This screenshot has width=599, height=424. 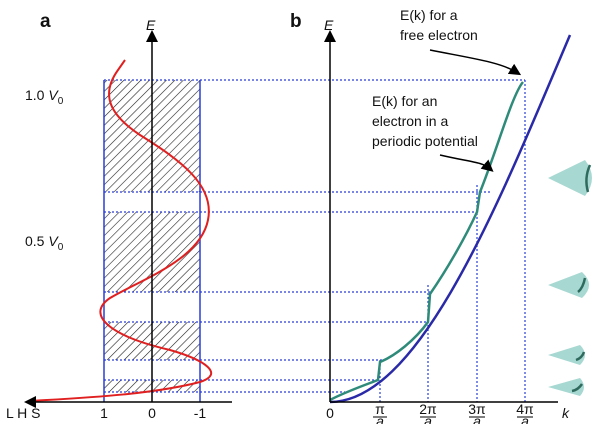 I want to click on panel-label: b, so click(x=296, y=21).